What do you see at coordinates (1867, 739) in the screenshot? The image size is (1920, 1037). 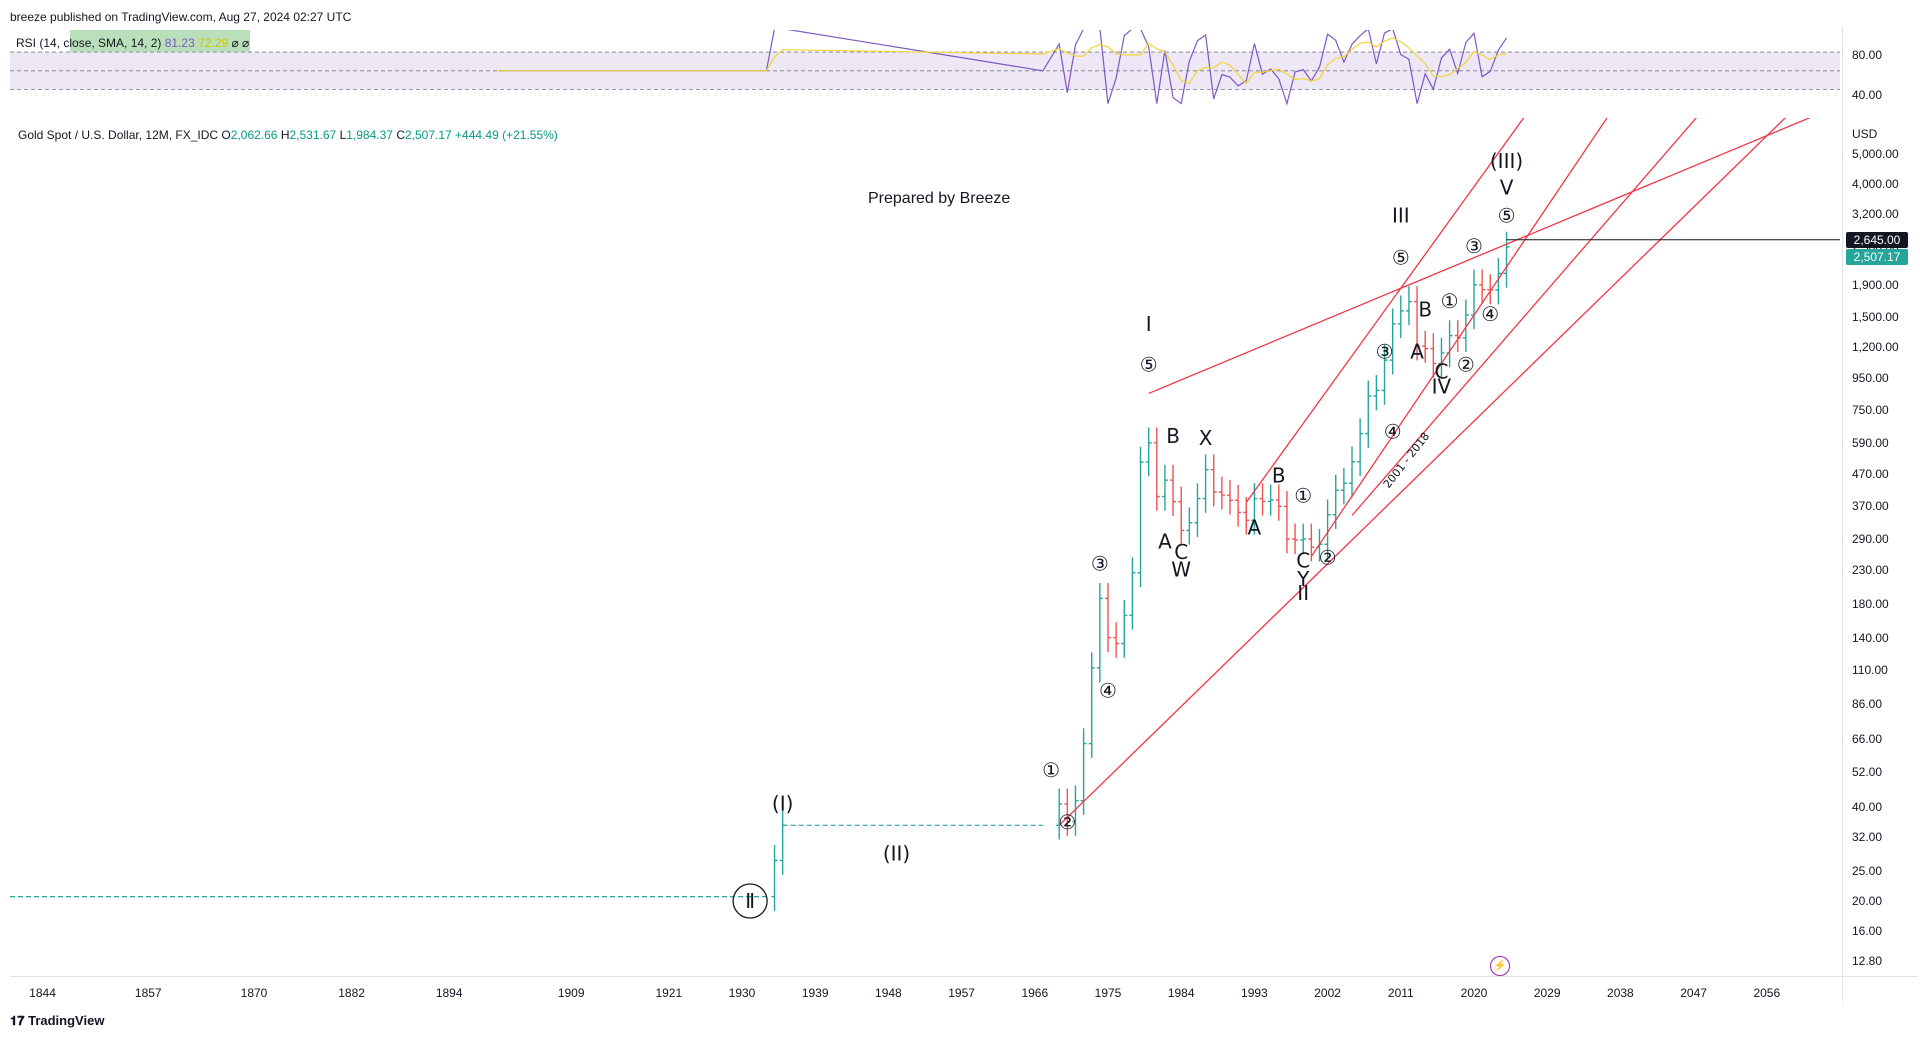 I see `price-axis-tick: 66.00` at bounding box center [1867, 739].